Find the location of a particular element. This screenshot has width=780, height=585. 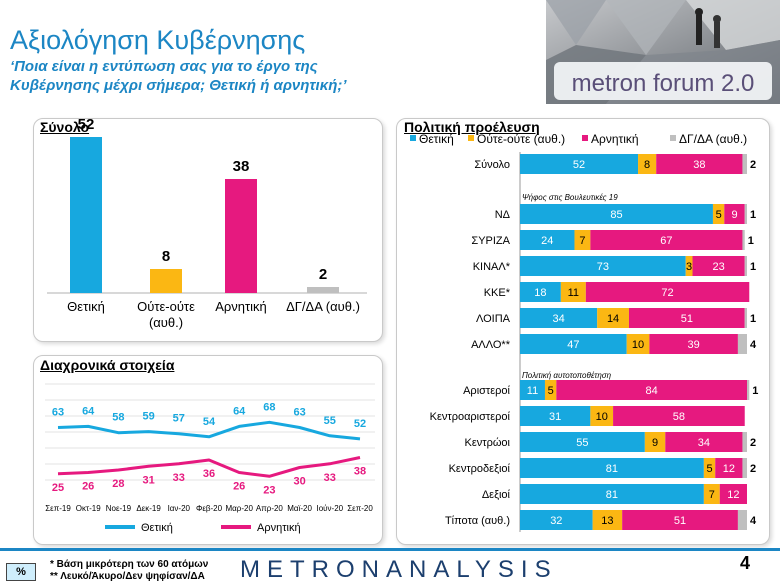

origin-value-3-2: 23 is located at coordinates (719, 267).